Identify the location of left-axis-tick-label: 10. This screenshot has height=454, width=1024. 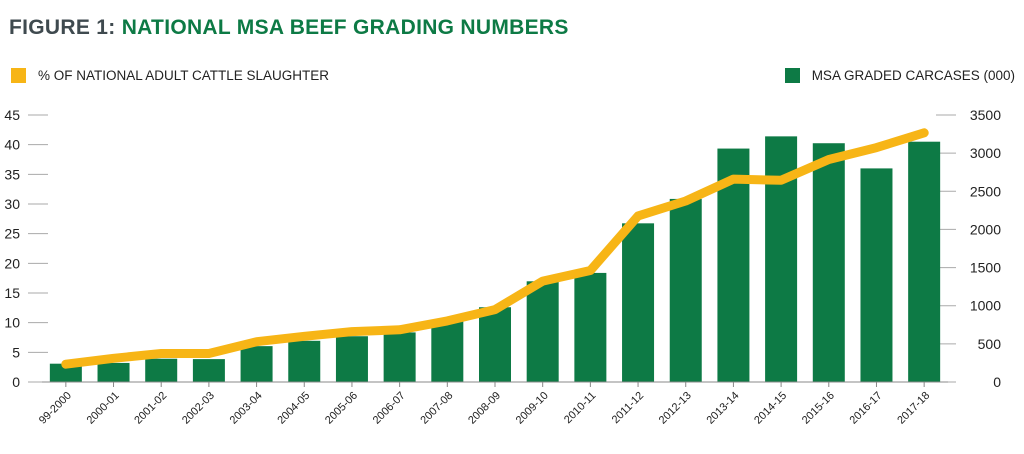
(12, 323).